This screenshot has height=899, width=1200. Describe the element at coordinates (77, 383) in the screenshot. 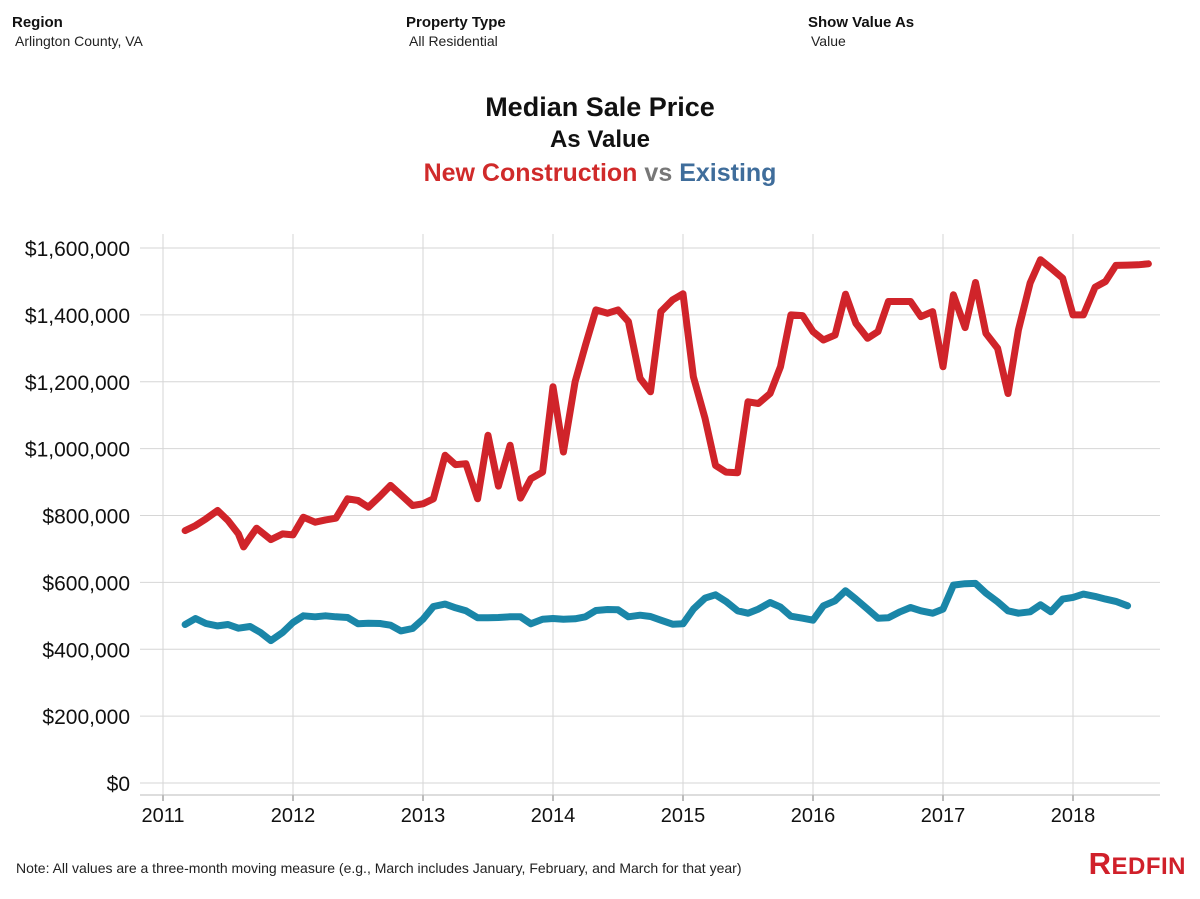

I see `y-tick-label: $1,200,000` at that location.